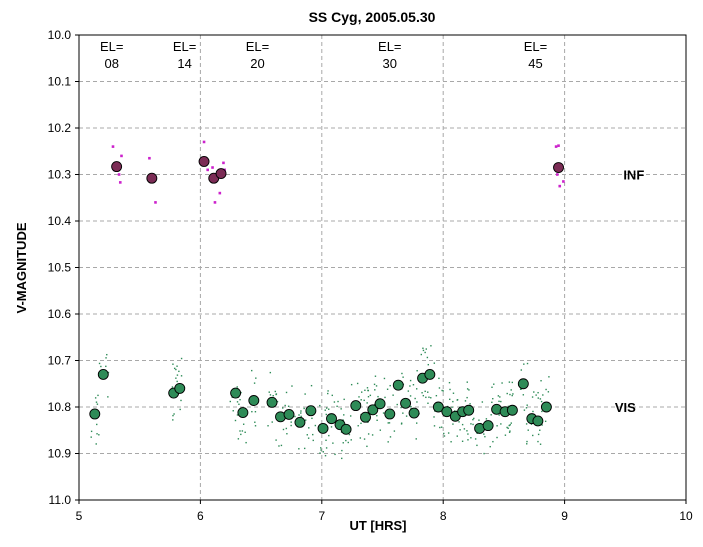  Describe the element at coordinates (630, 292) in the screenshot. I see `series-labels: INF VIS` at that location.